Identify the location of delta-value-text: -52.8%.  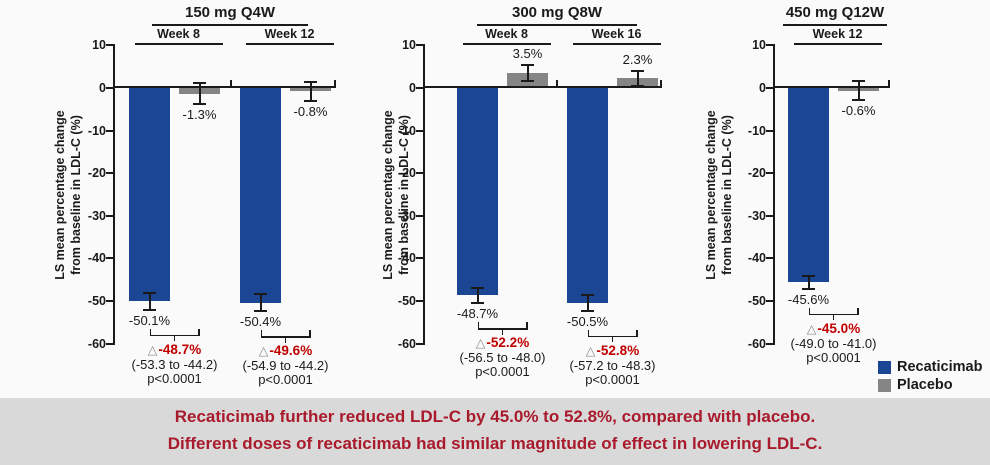
(618, 350).